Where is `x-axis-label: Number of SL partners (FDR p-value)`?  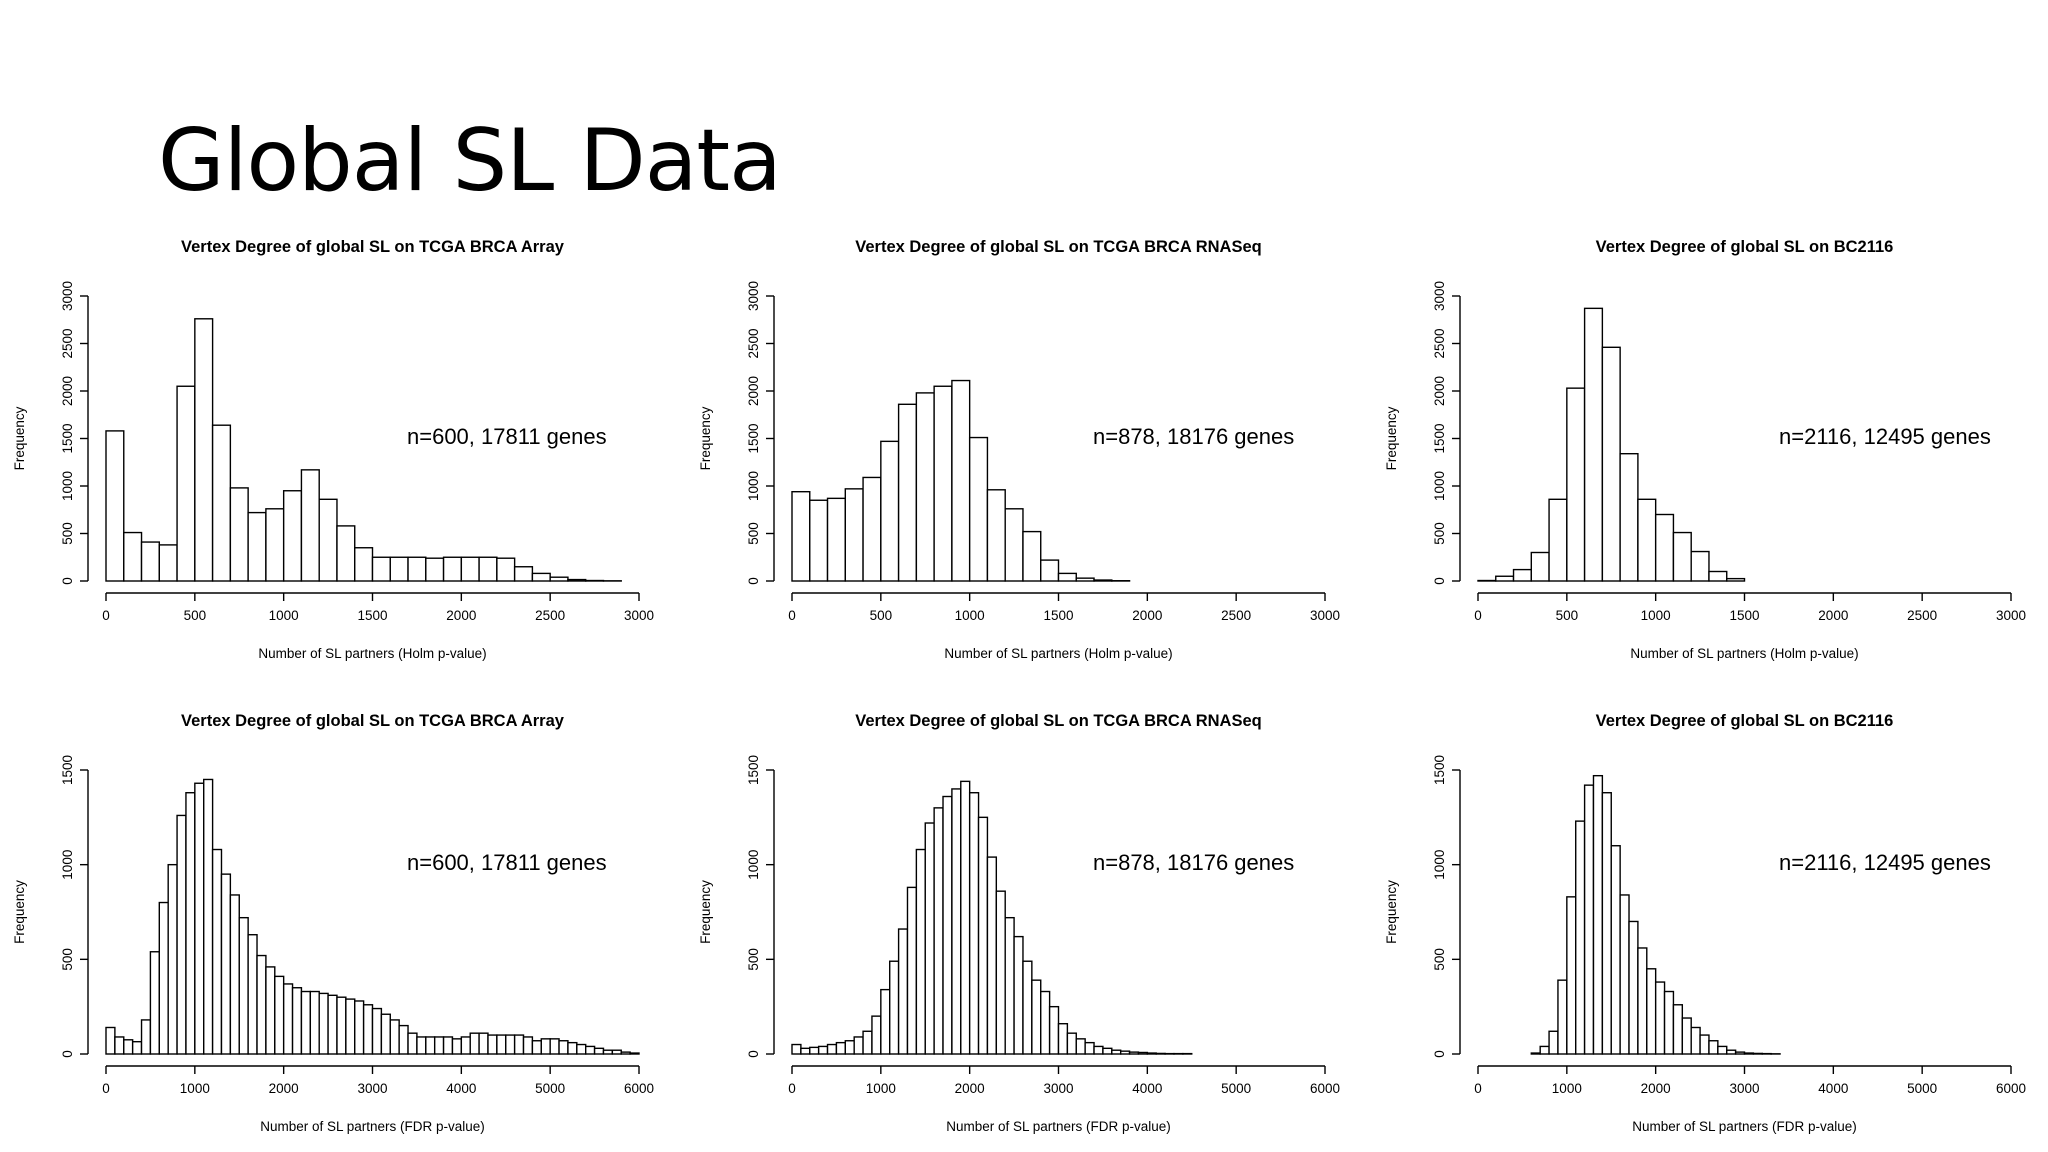
x-axis-label: Number of SL partners (FDR p-value) is located at coordinates (372, 1126).